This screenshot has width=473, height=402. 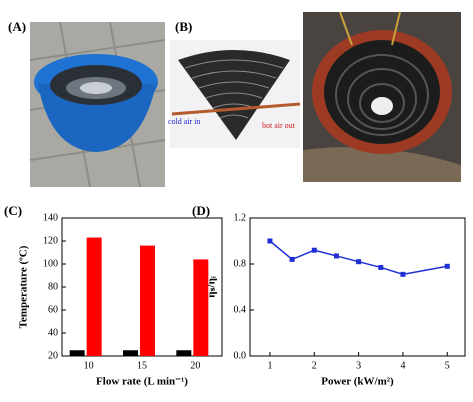 I want to click on y-tick-label: 40, so click(x=53, y=332).